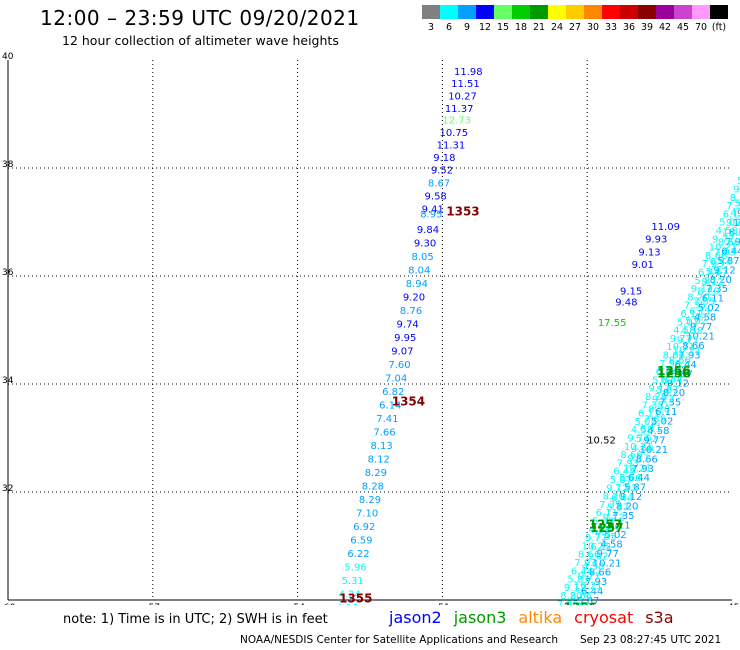 The width and height of the screenshot is (740, 650). What do you see at coordinates (451, 146) in the screenshot?
I see `swh-label: 11.31` at bounding box center [451, 146].